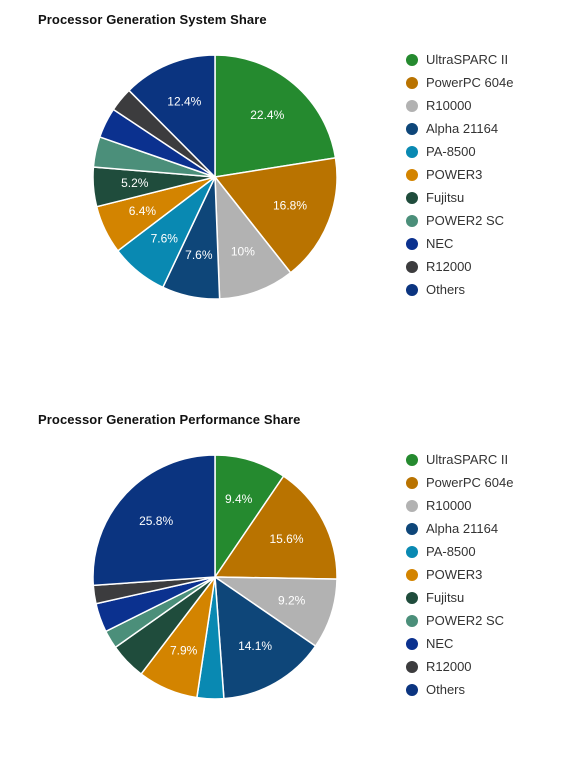 The width and height of the screenshot is (582, 760). What do you see at coordinates (165, 239) in the screenshot?
I see `data-label-pa-8500: 7.6%` at bounding box center [165, 239].